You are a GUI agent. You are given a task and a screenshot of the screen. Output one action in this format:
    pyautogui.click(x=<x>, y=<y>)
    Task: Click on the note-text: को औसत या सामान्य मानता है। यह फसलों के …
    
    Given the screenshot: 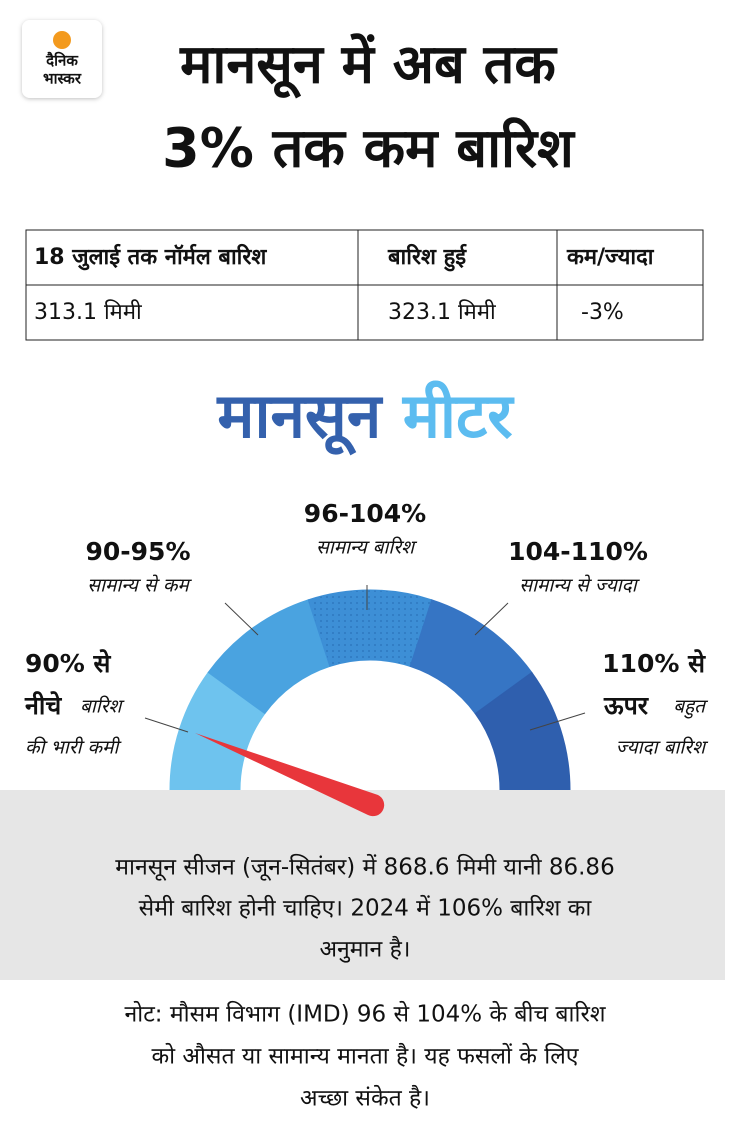 What is the action you would take?
    pyautogui.click(x=365, y=1056)
    